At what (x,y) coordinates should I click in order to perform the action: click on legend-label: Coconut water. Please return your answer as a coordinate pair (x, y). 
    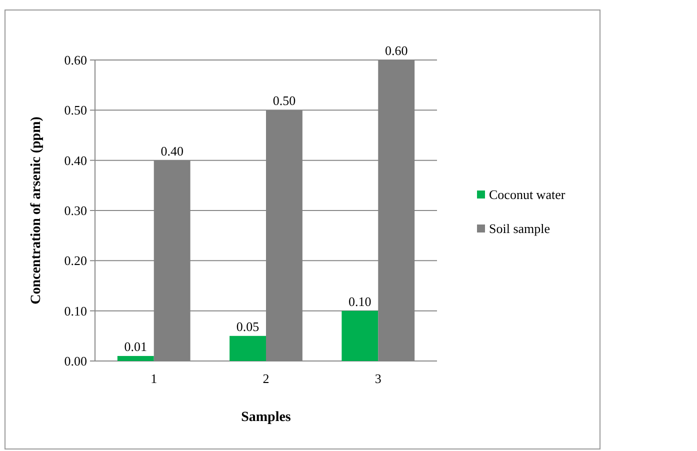
    Looking at the image, I should click on (527, 194).